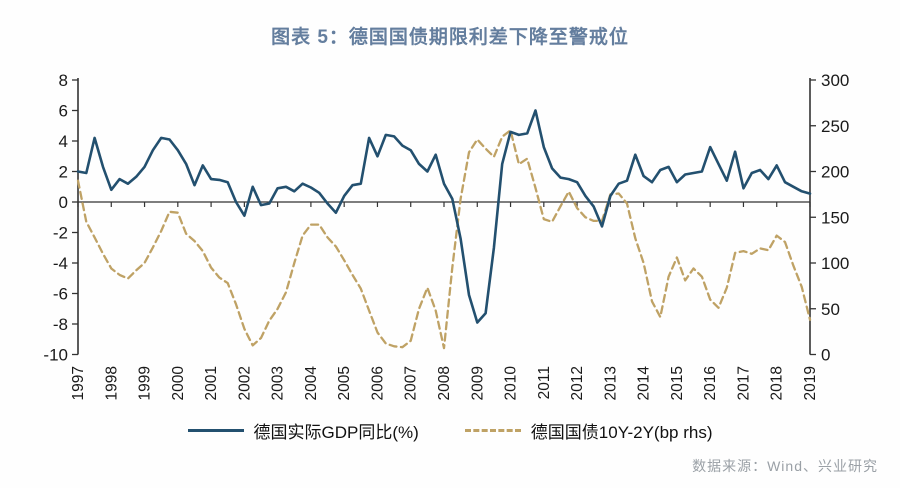 This screenshot has width=900, height=488. Describe the element at coordinates (211, 383) in the screenshot. I see `svg-text: 2001` at that location.